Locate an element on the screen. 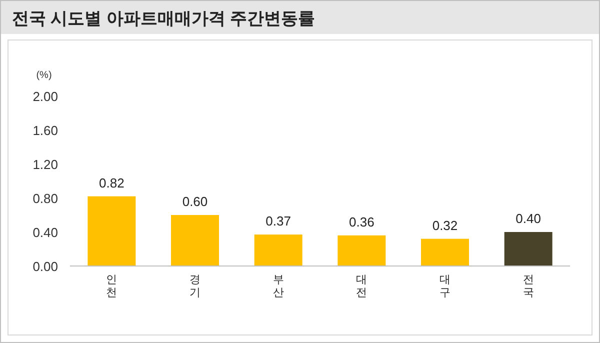 The height and width of the screenshot is (343, 600). x-tick-label: 대전 is located at coordinates (362, 286).